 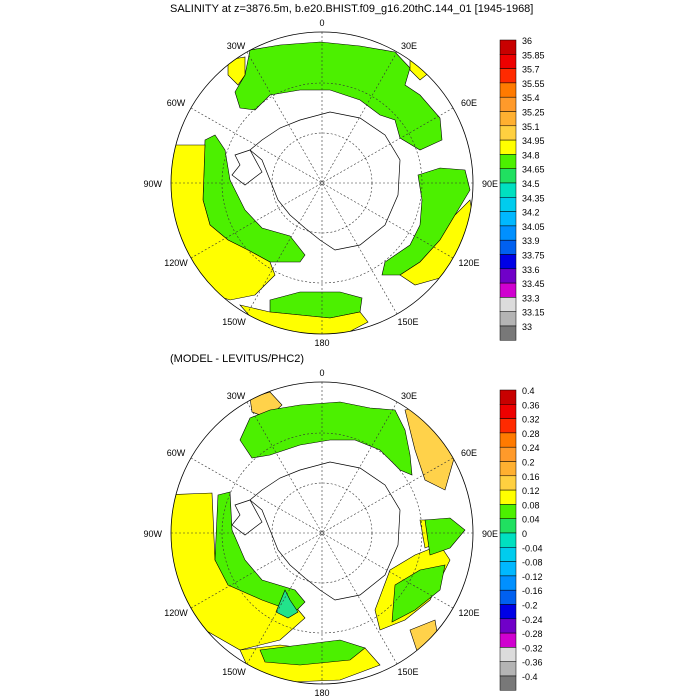 What do you see at coordinates (532, 591) in the screenshot?
I see `colorbar-label-1-14: -0.16` at bounding box center [532, 591].